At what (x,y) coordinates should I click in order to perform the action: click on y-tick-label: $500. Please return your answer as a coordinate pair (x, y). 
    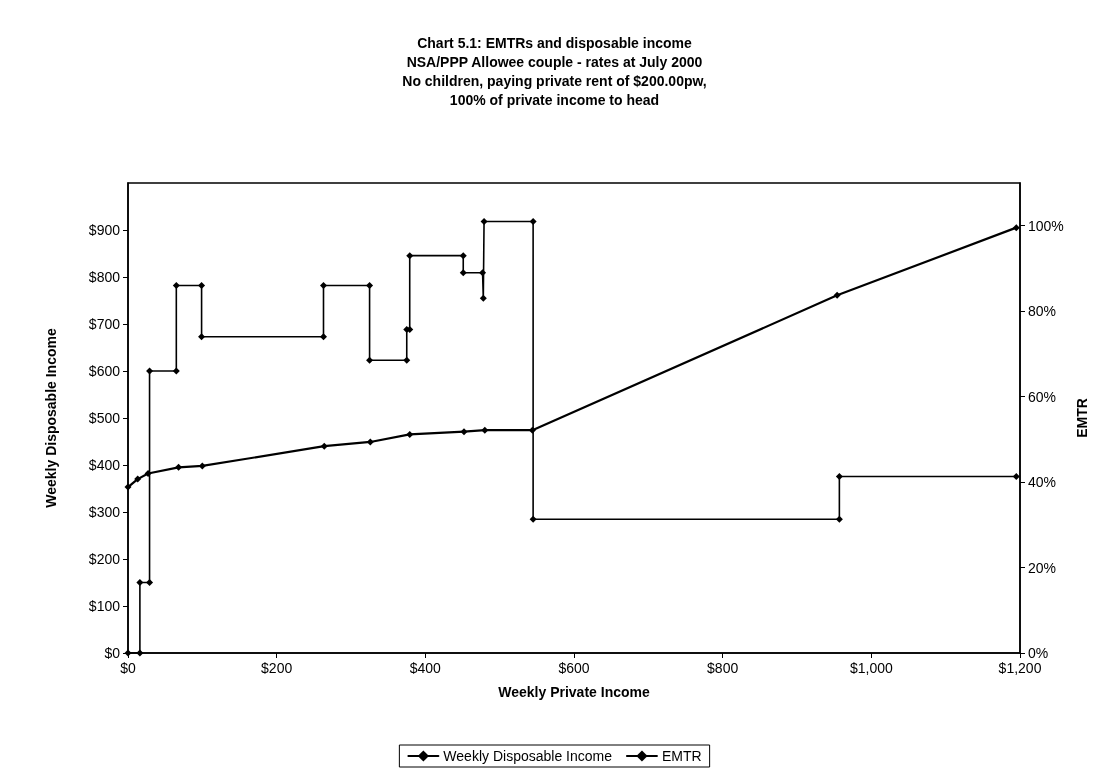
    Looking at the image, I should click on (104, 418).